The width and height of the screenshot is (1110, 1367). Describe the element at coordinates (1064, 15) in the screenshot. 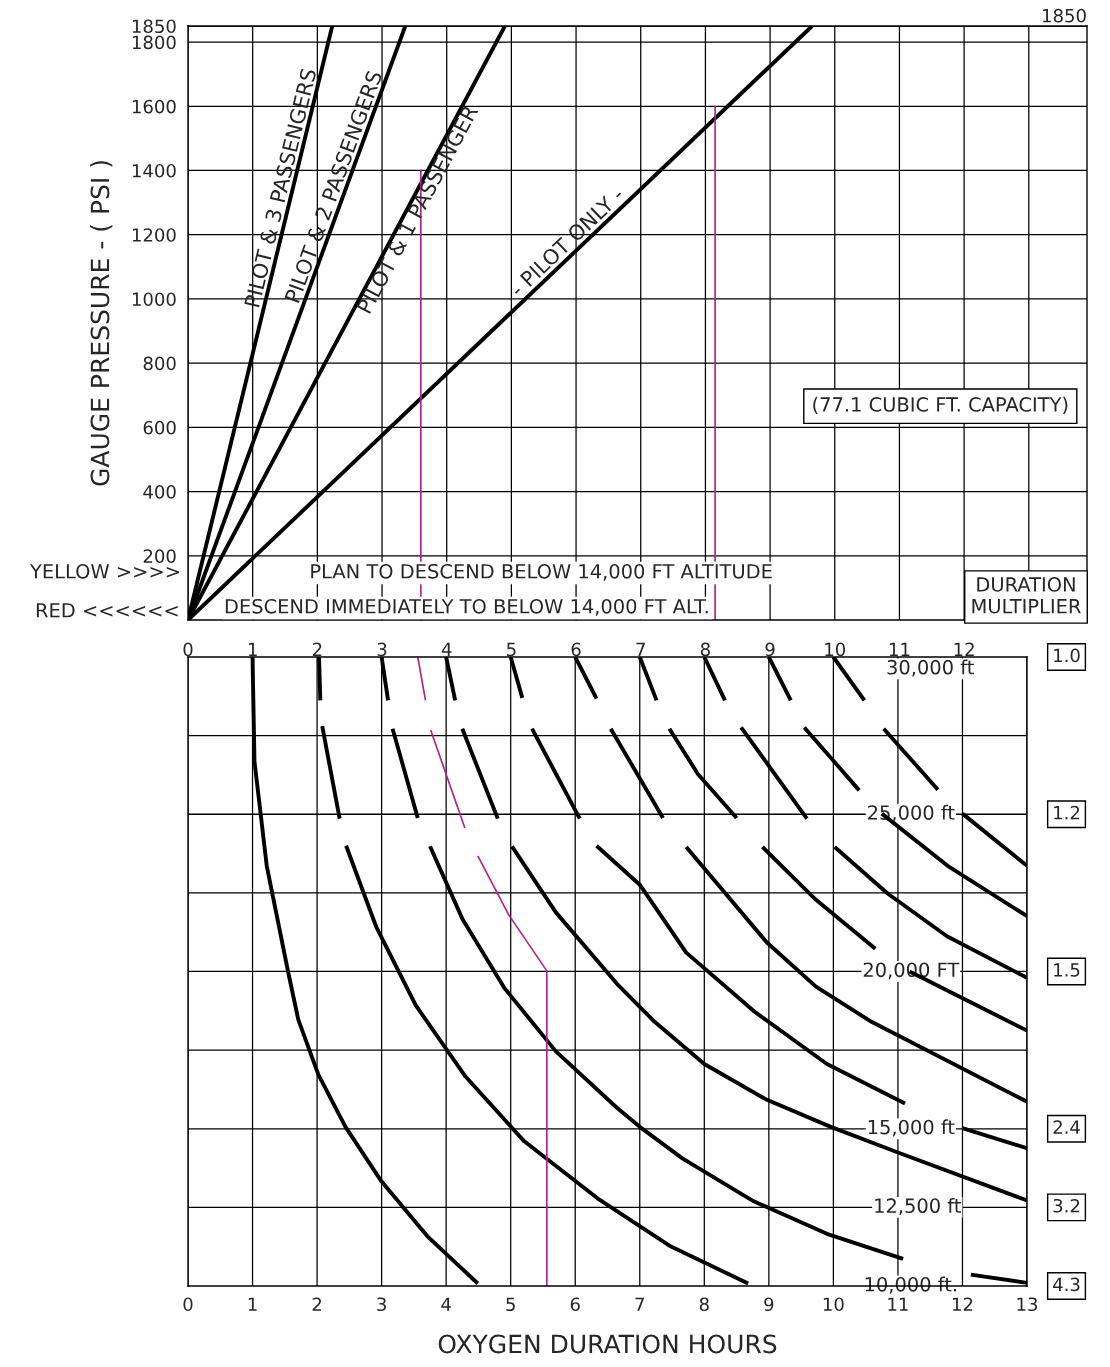

I see `text: 1850` at that location.